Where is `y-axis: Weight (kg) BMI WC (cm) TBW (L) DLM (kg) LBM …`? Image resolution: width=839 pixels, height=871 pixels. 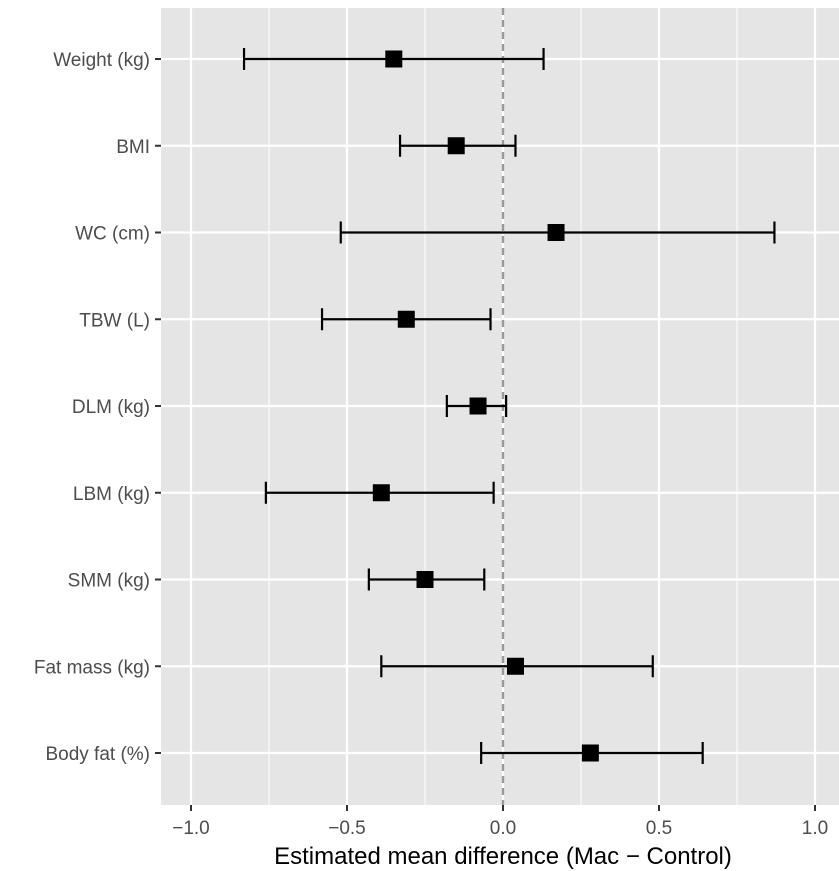 y-axis: Weight (kg) BMI WC (cm) TBW (L) DLM (kg) LBM … is located at coordinates (97, 407).